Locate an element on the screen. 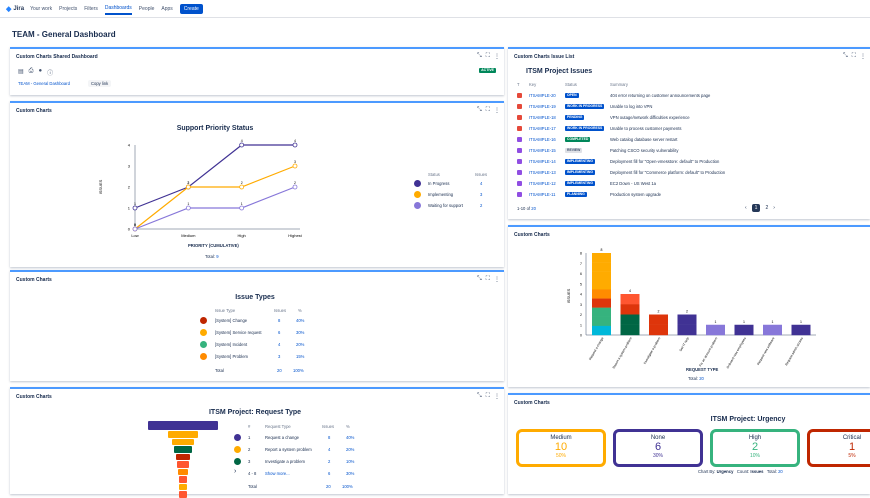 This screenshot has height=498, width=870. legend-count: 4 is located at coordinates (481, 183).